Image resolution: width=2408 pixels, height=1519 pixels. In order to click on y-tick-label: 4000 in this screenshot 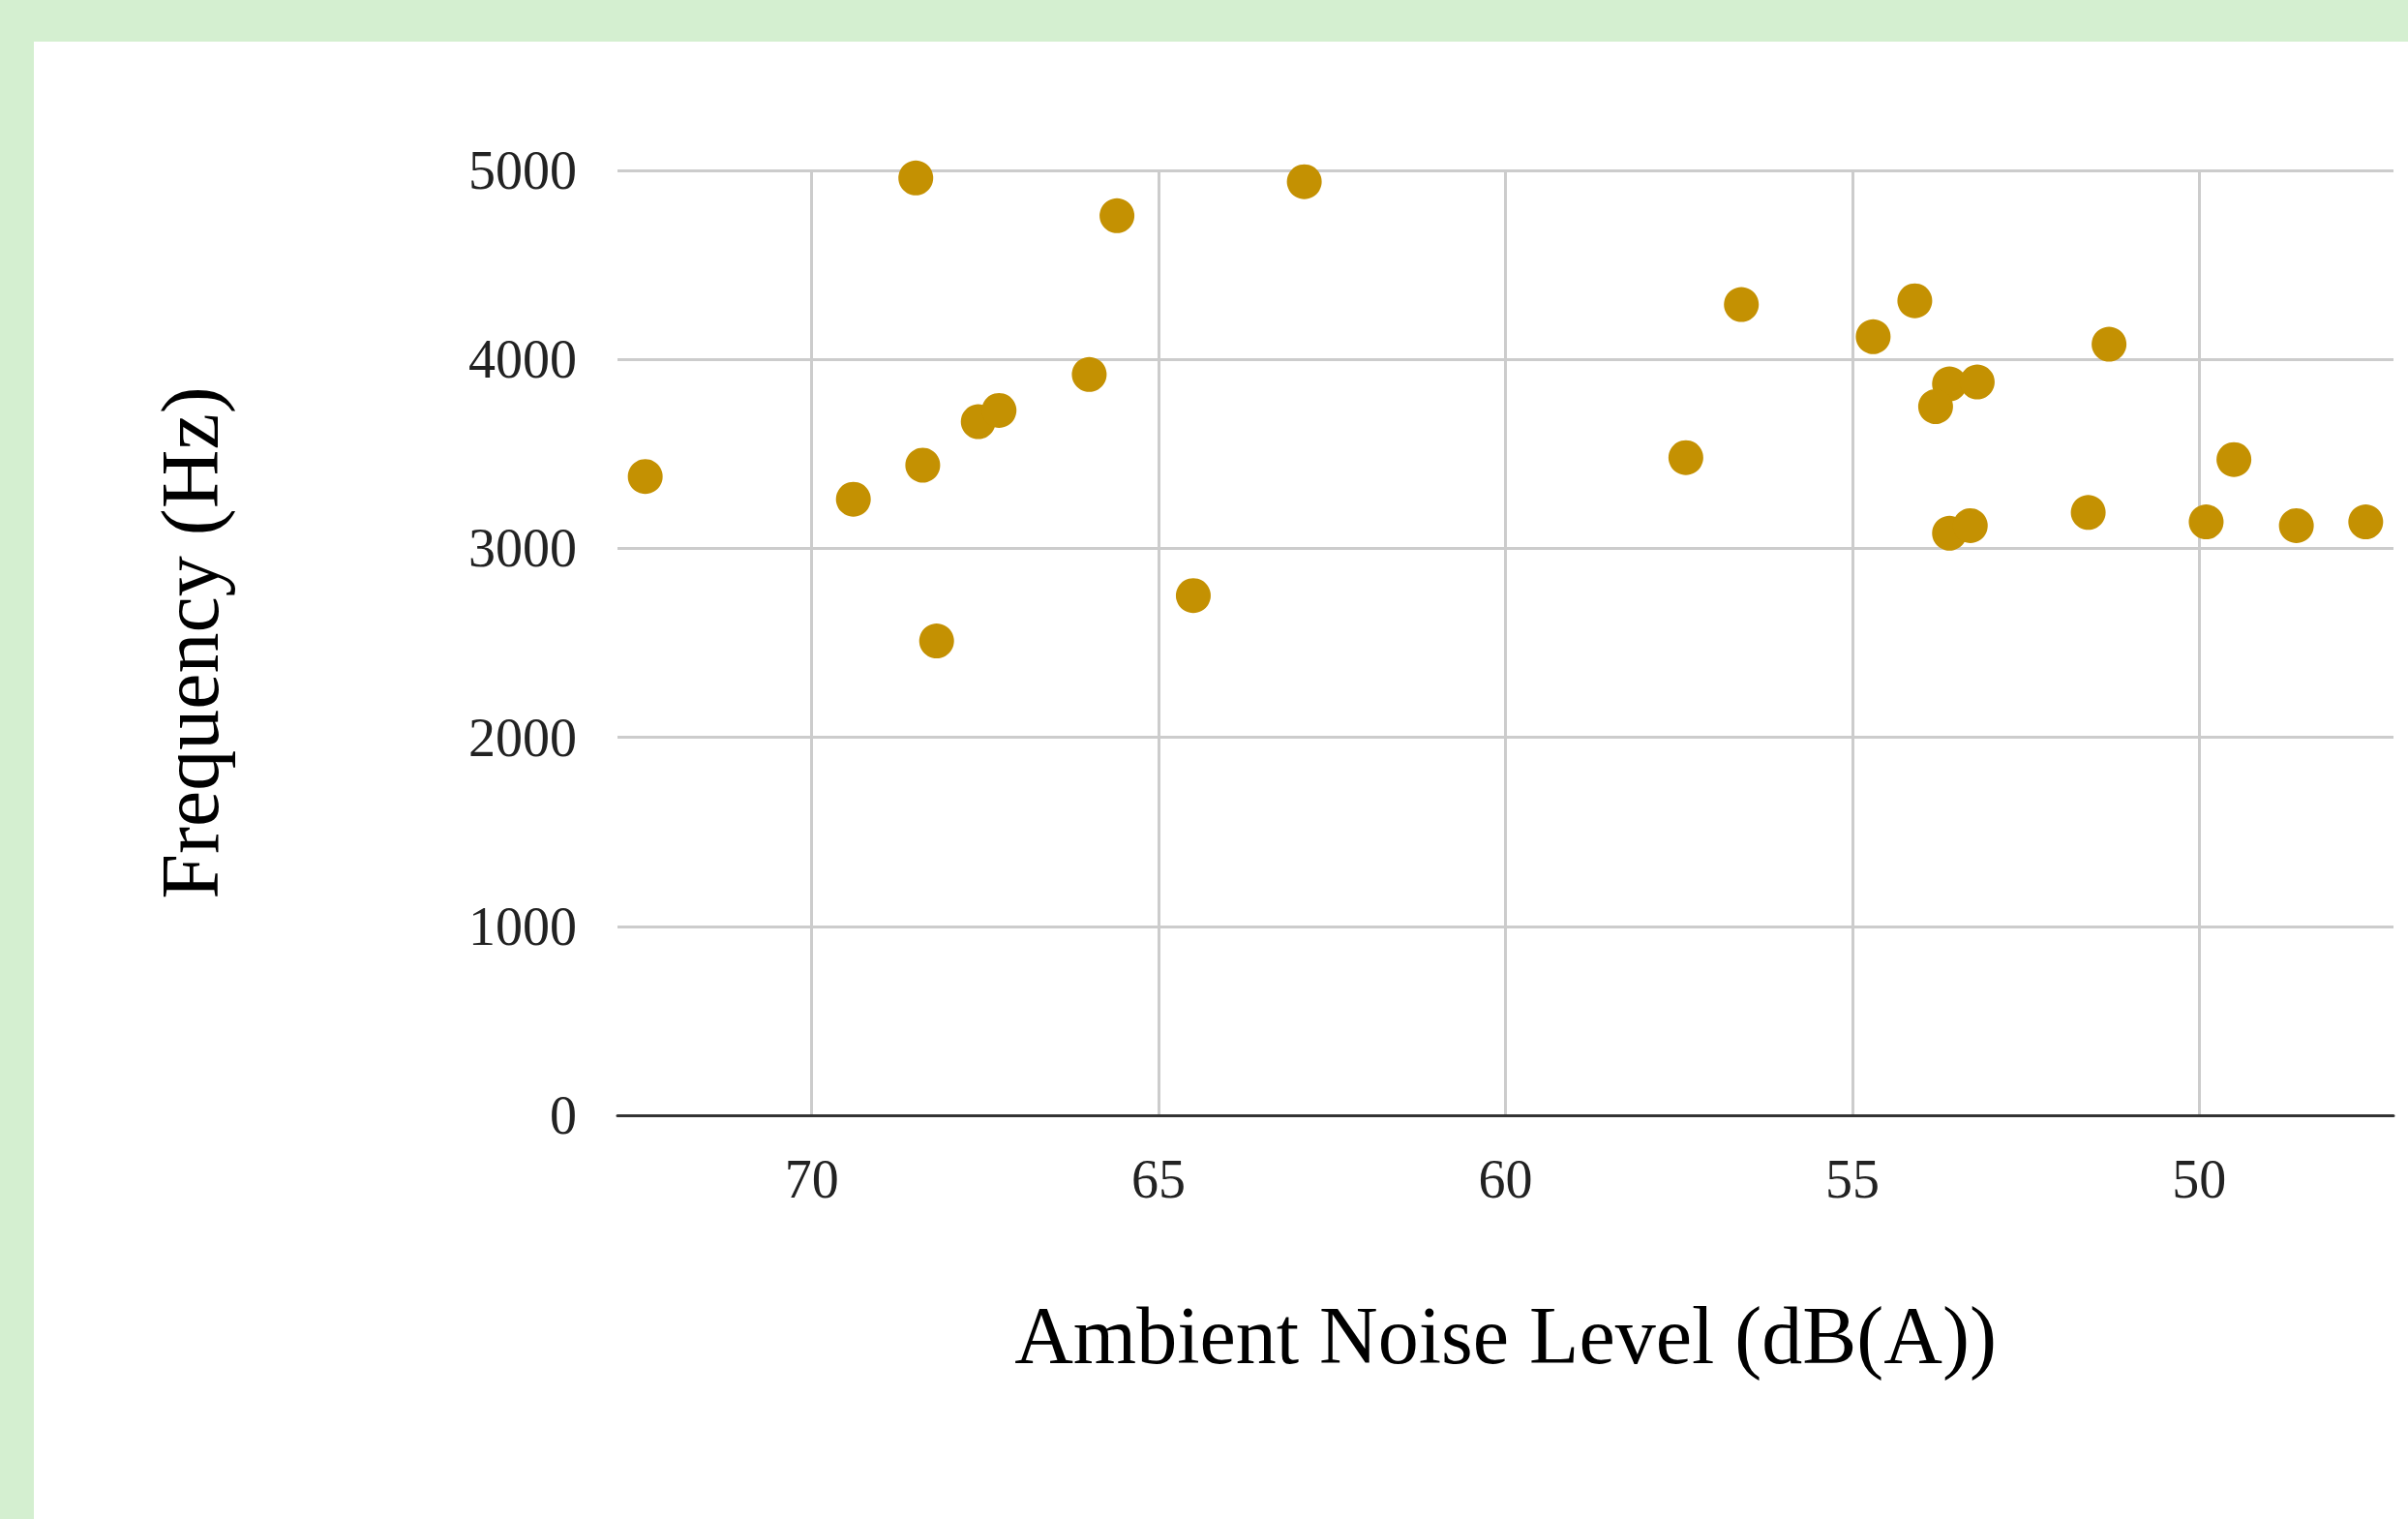, I will do `click(522, 359)`.